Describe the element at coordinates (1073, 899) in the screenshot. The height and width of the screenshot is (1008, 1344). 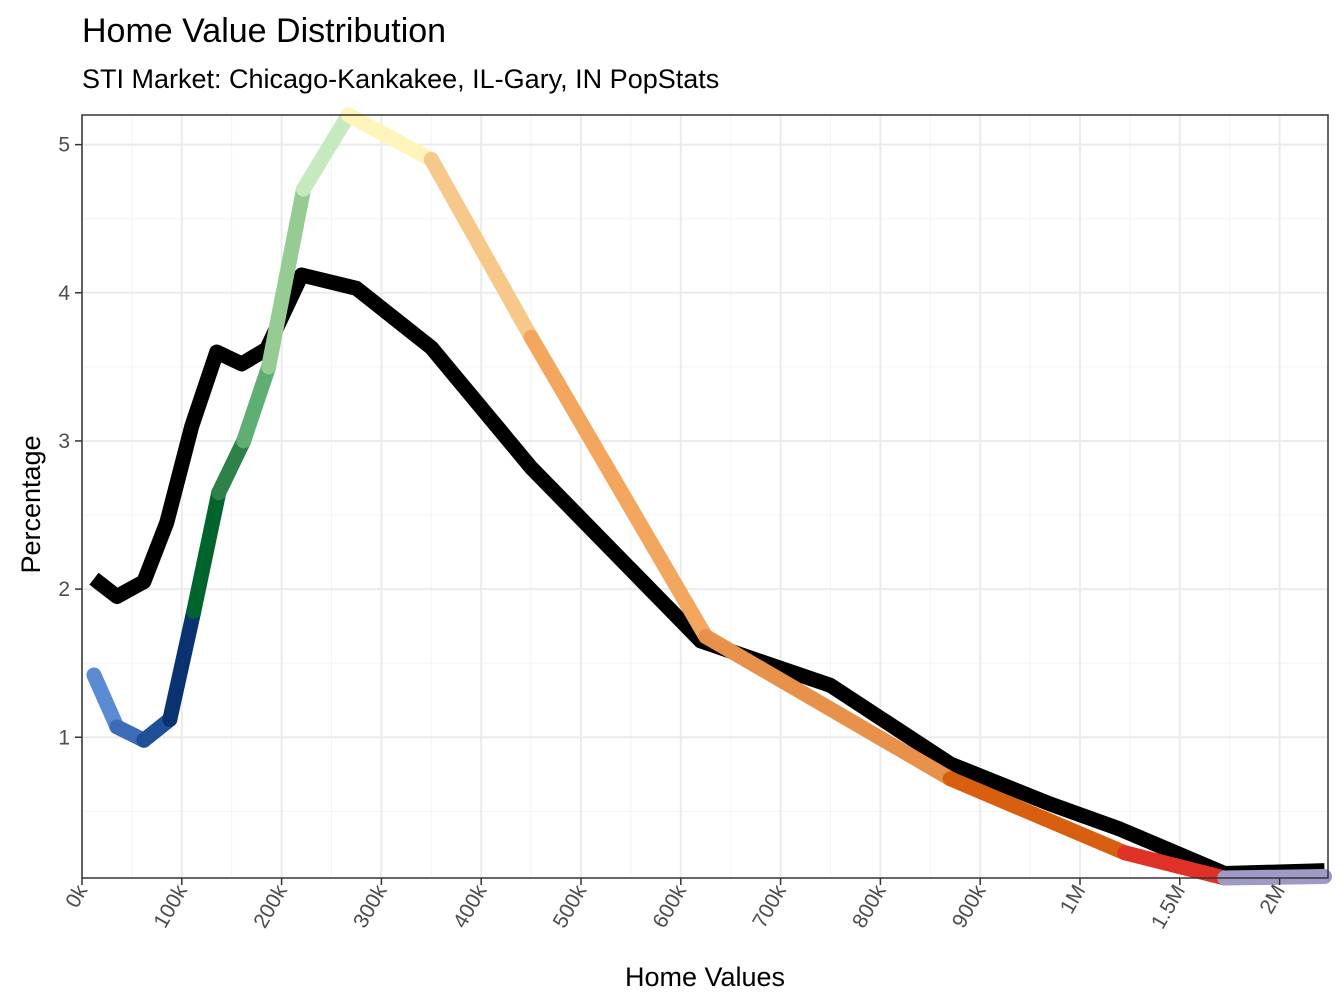
I see `x-tick-label: 1M` at that location.